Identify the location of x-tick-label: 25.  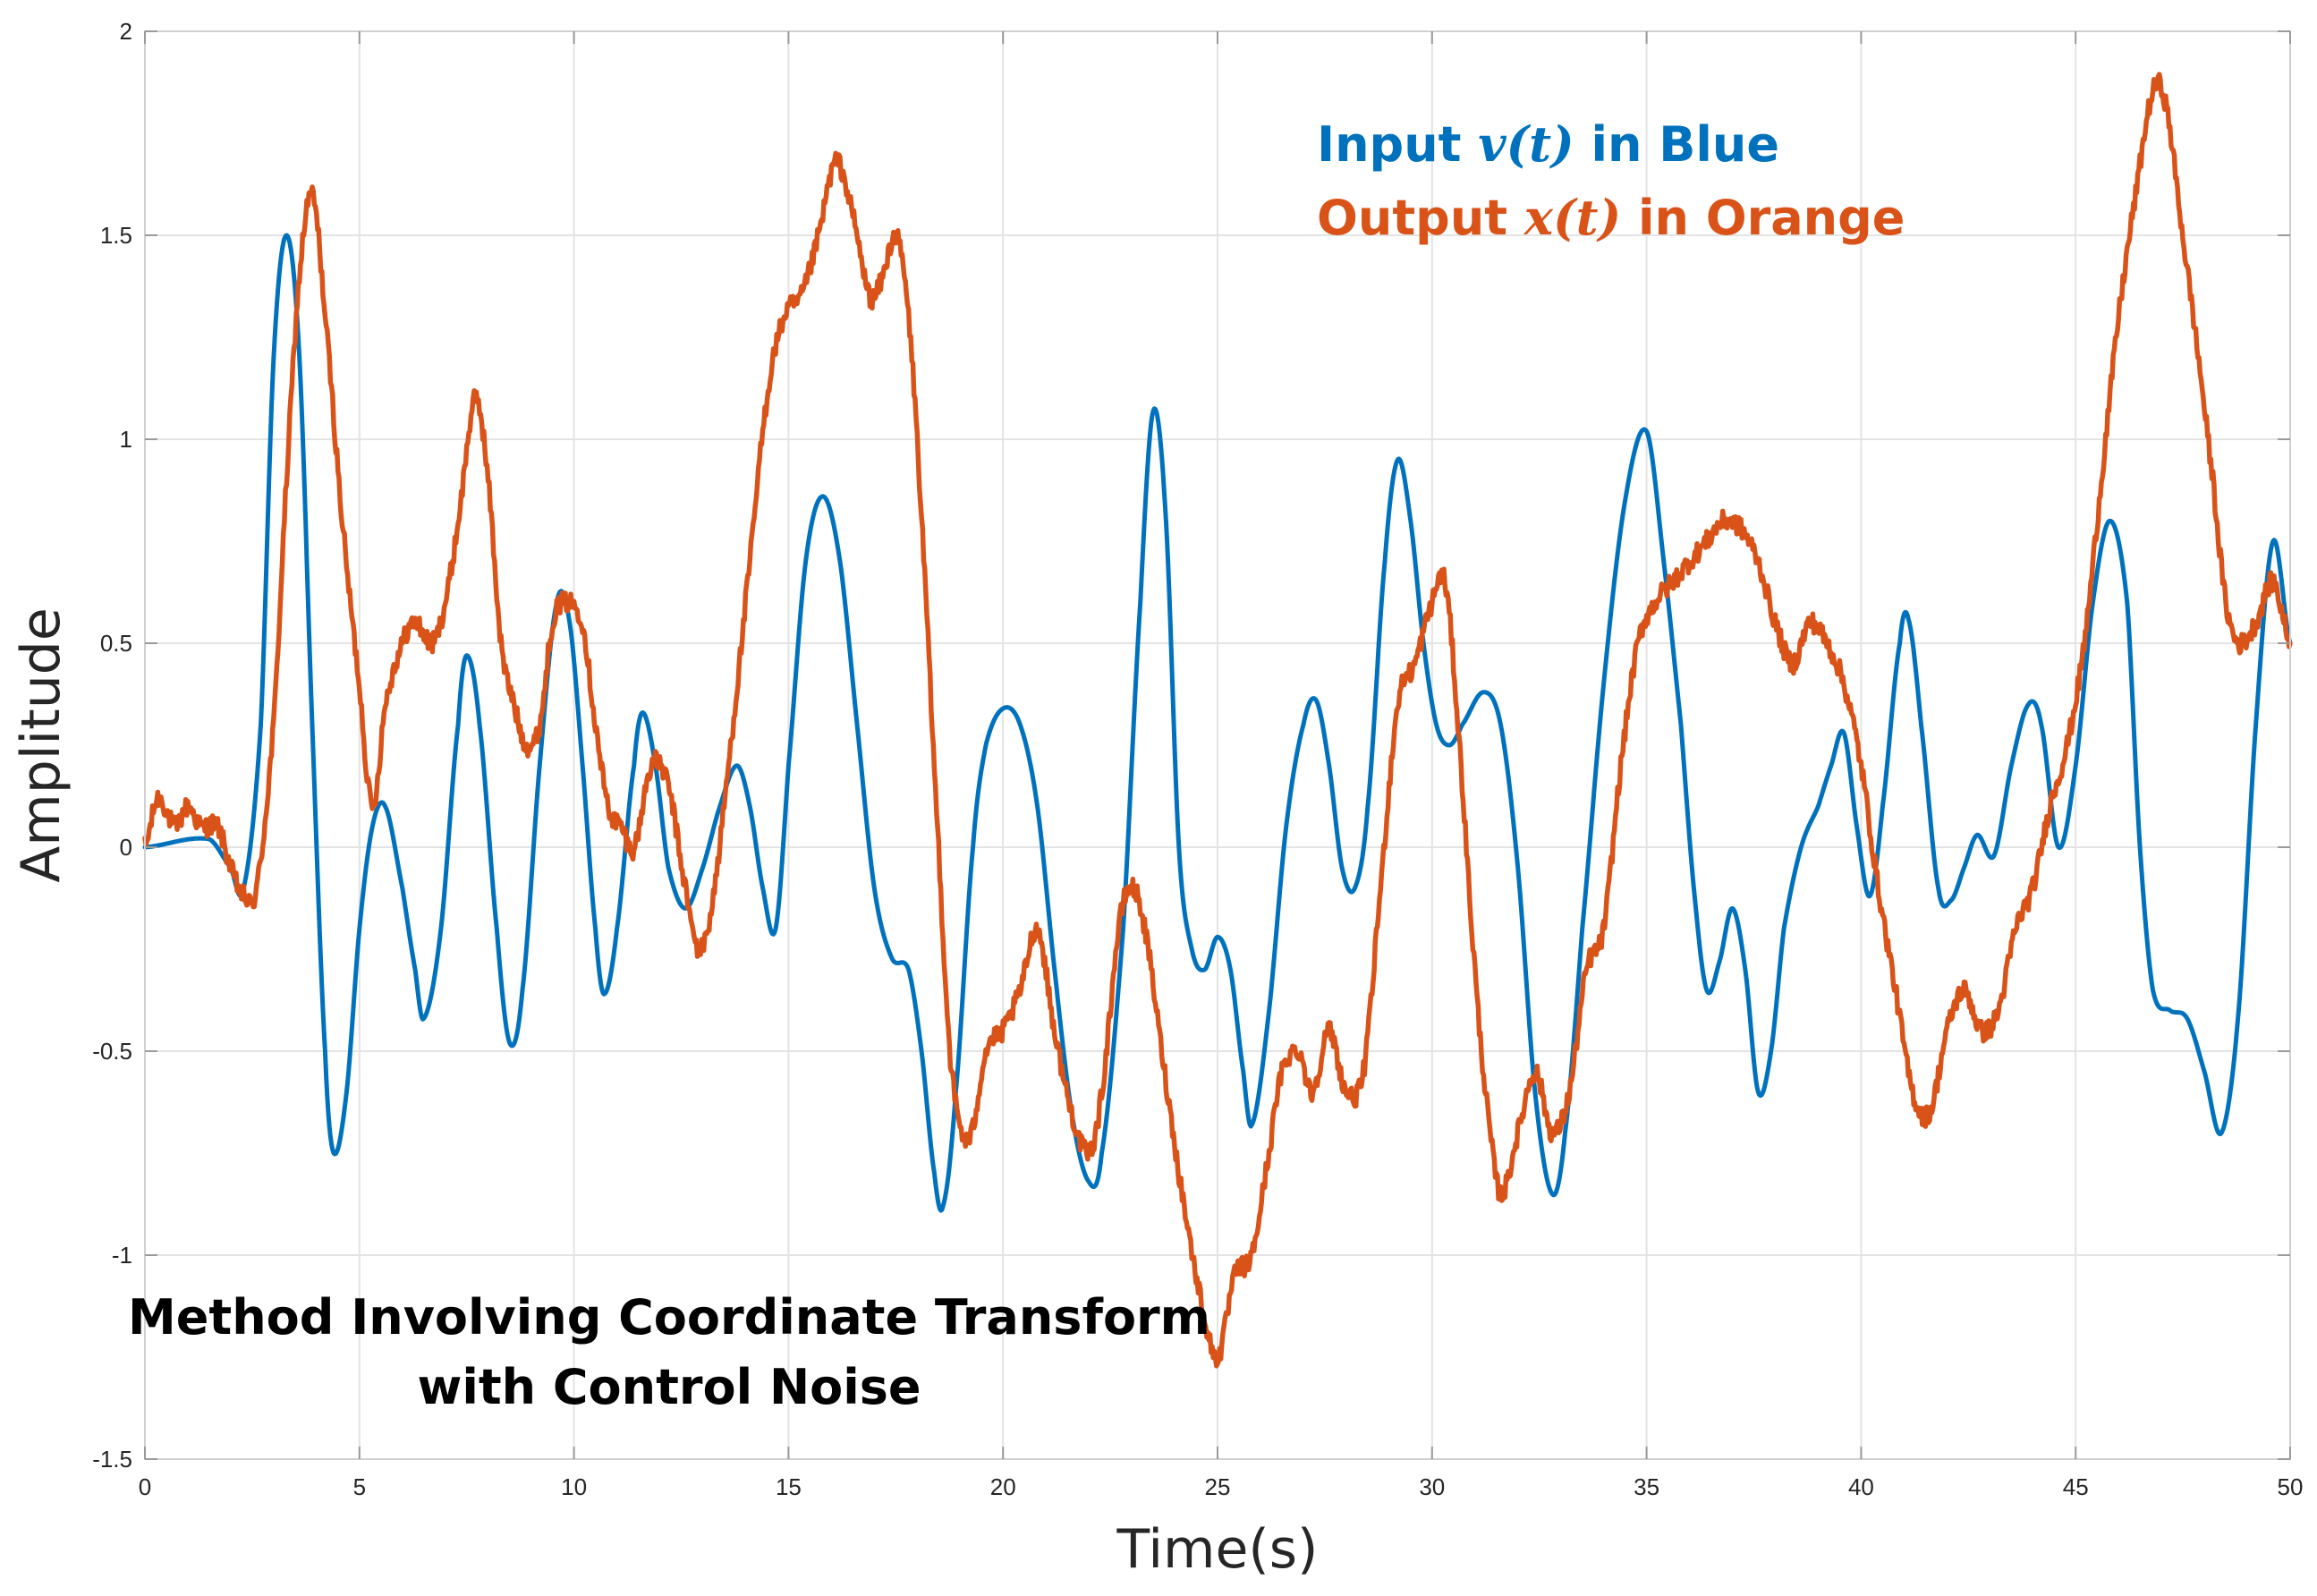
(1218, 1487).